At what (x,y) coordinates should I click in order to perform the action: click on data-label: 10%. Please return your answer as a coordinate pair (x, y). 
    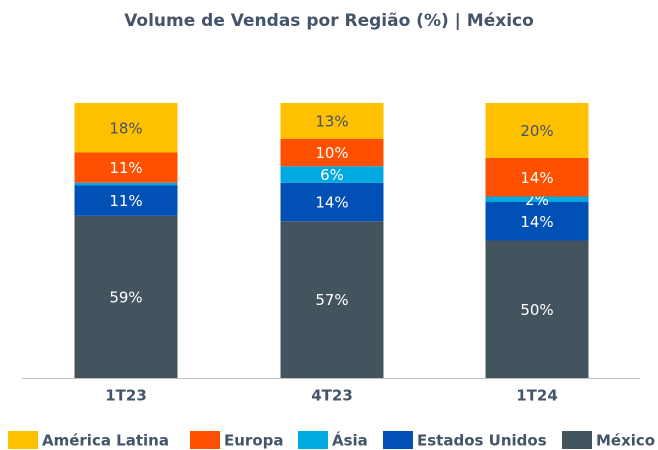
    Looking at the image, I should click on (331, 153).